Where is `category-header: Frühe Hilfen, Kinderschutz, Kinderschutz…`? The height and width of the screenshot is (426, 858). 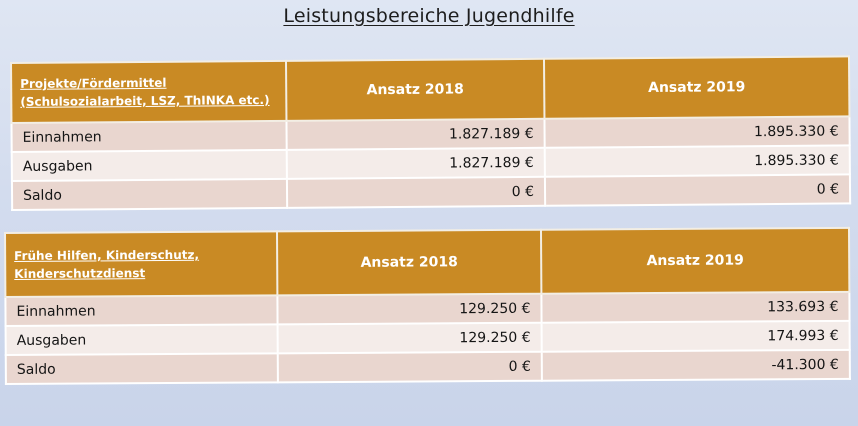
category-header: Frühe Hilfen, Kinderschutz, Kinderschutz… is located at coordinates (141, 264).